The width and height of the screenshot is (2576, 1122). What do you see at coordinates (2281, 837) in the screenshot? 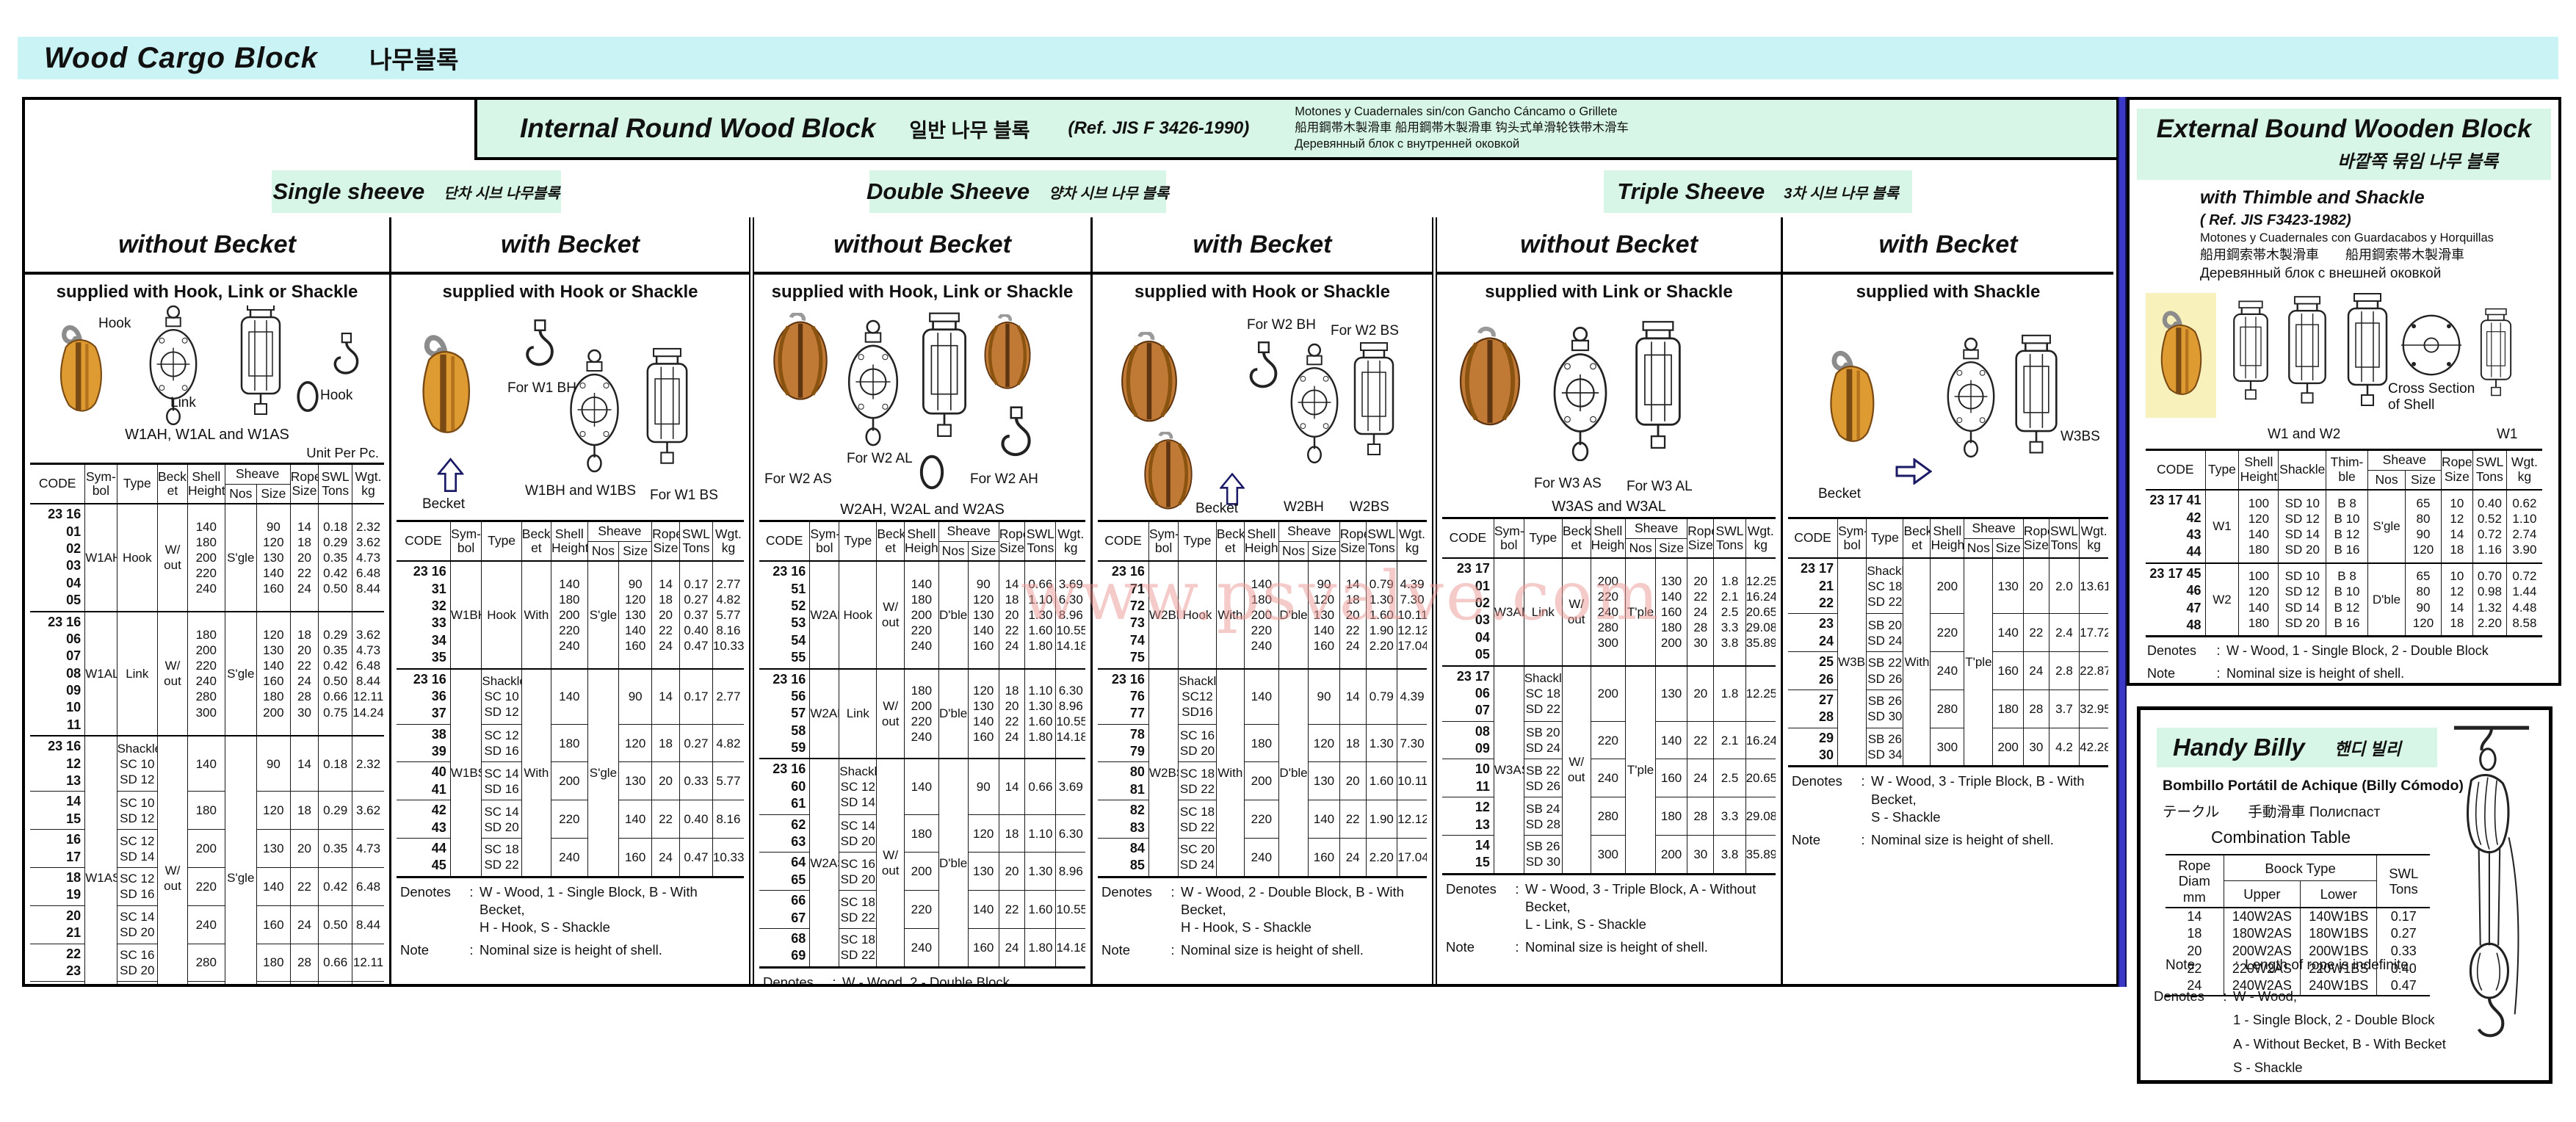
I see `combination-table-title: Combination Table` at bounding box center [2281, 837].